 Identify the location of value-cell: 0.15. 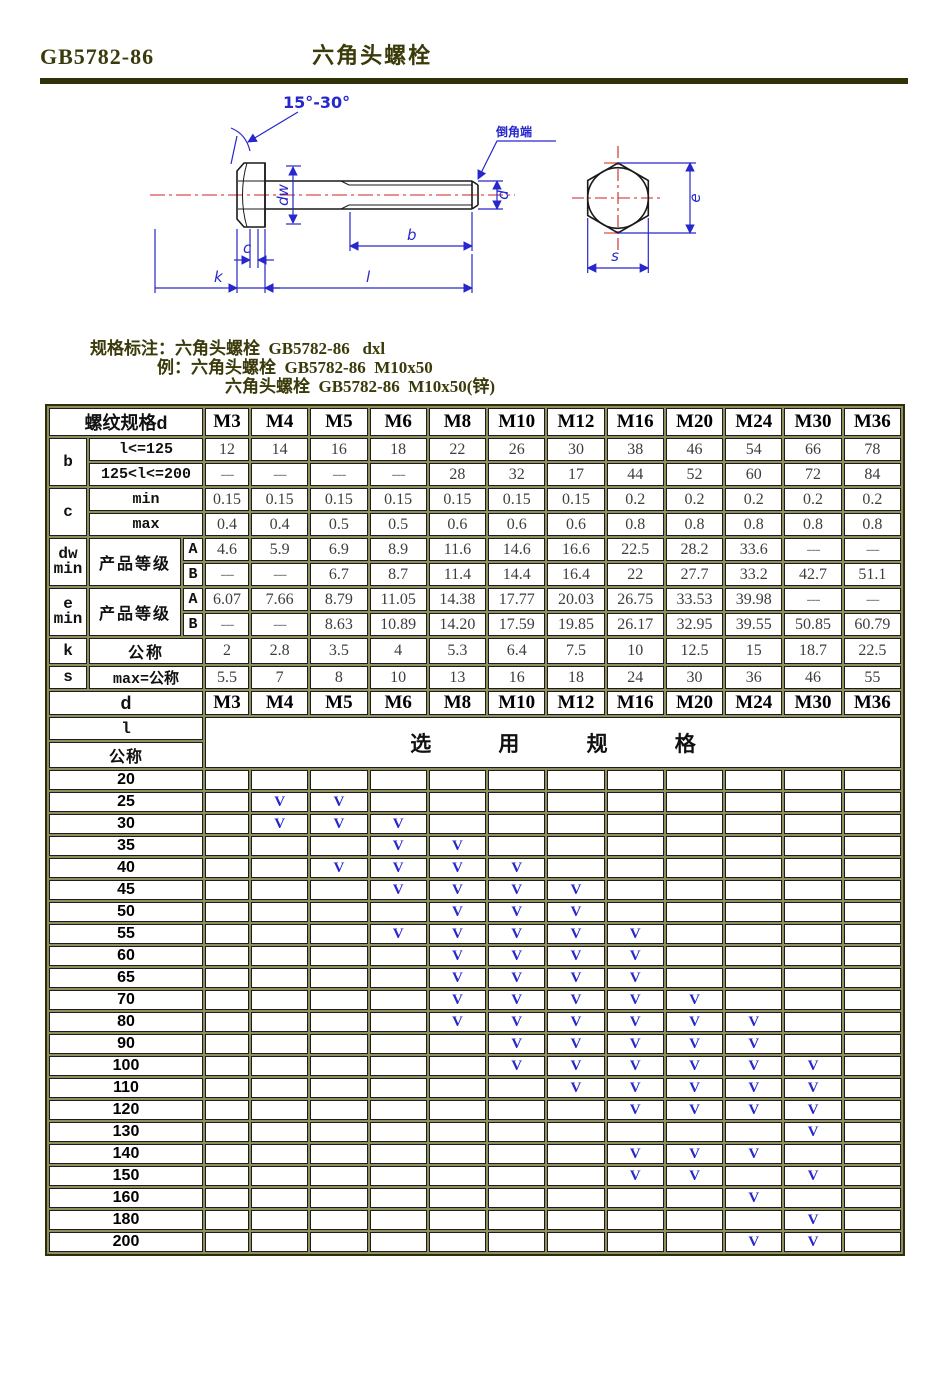
(280, 499).